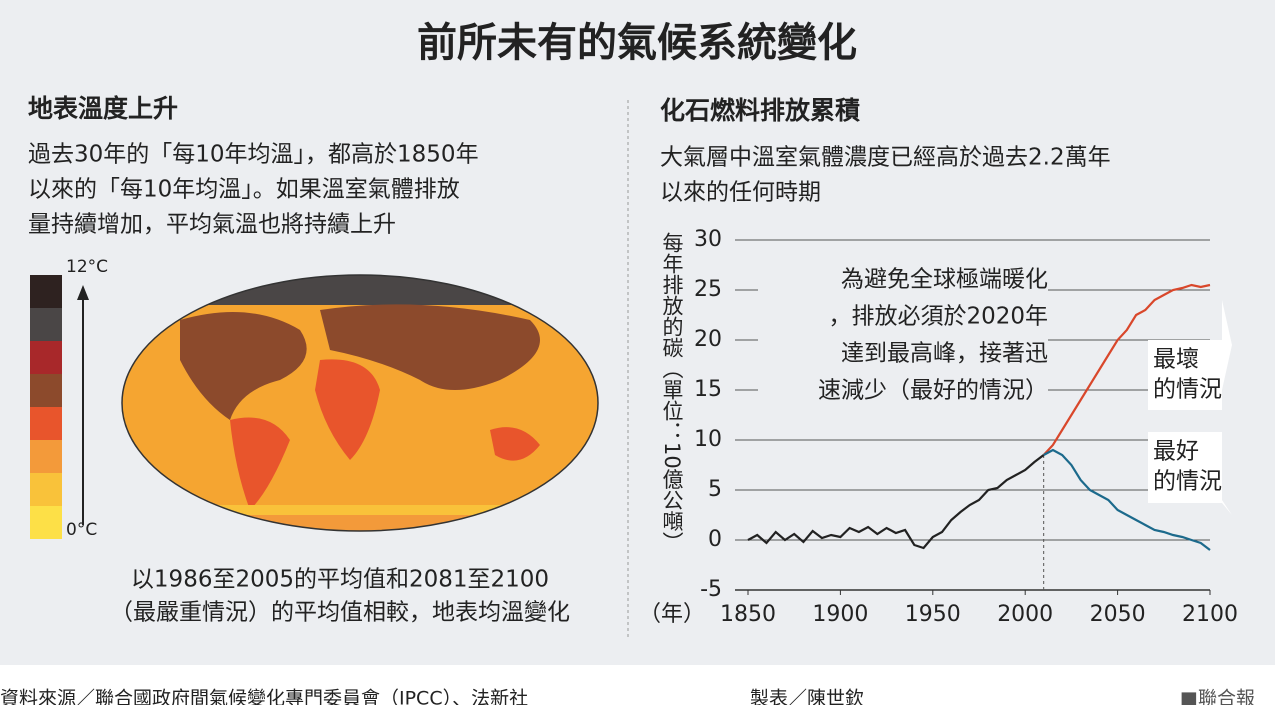 This screenshot has width=1275, height=705. I want to click on x-tick-label: 2100, so click(1210, 614).